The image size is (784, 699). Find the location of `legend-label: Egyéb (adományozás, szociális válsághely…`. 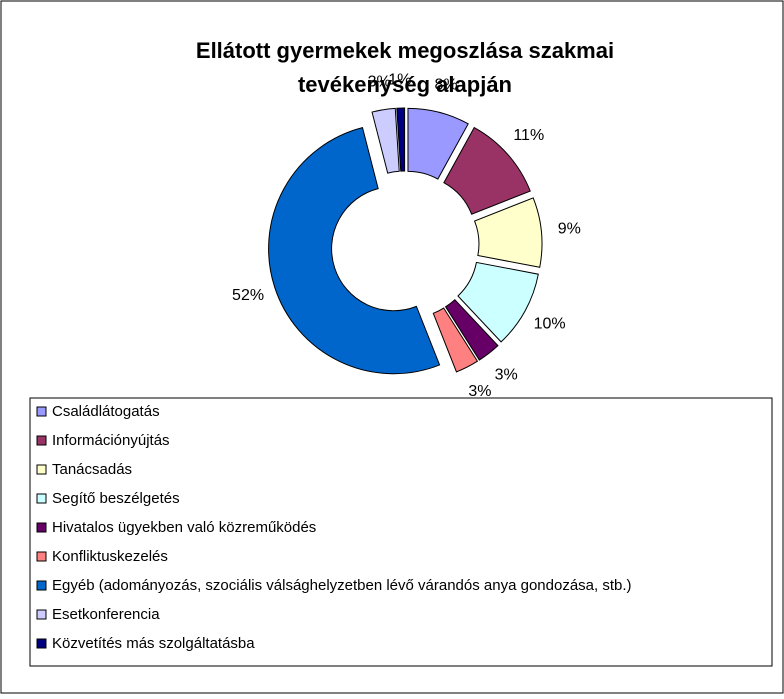

legend-label: Egyéb (adományozás, szociális válsághely… is located at coordinates (342, 585).